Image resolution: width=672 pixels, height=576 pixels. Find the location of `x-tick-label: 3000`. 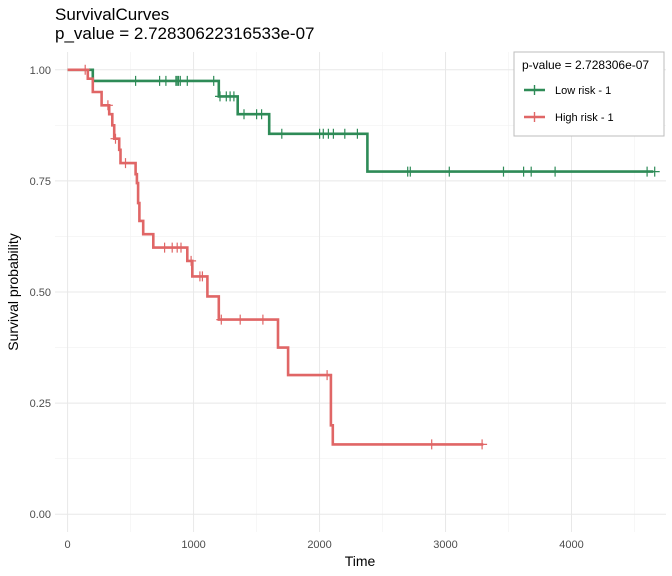

x-tick-label: 3000 is located at coordinates (445, 545).